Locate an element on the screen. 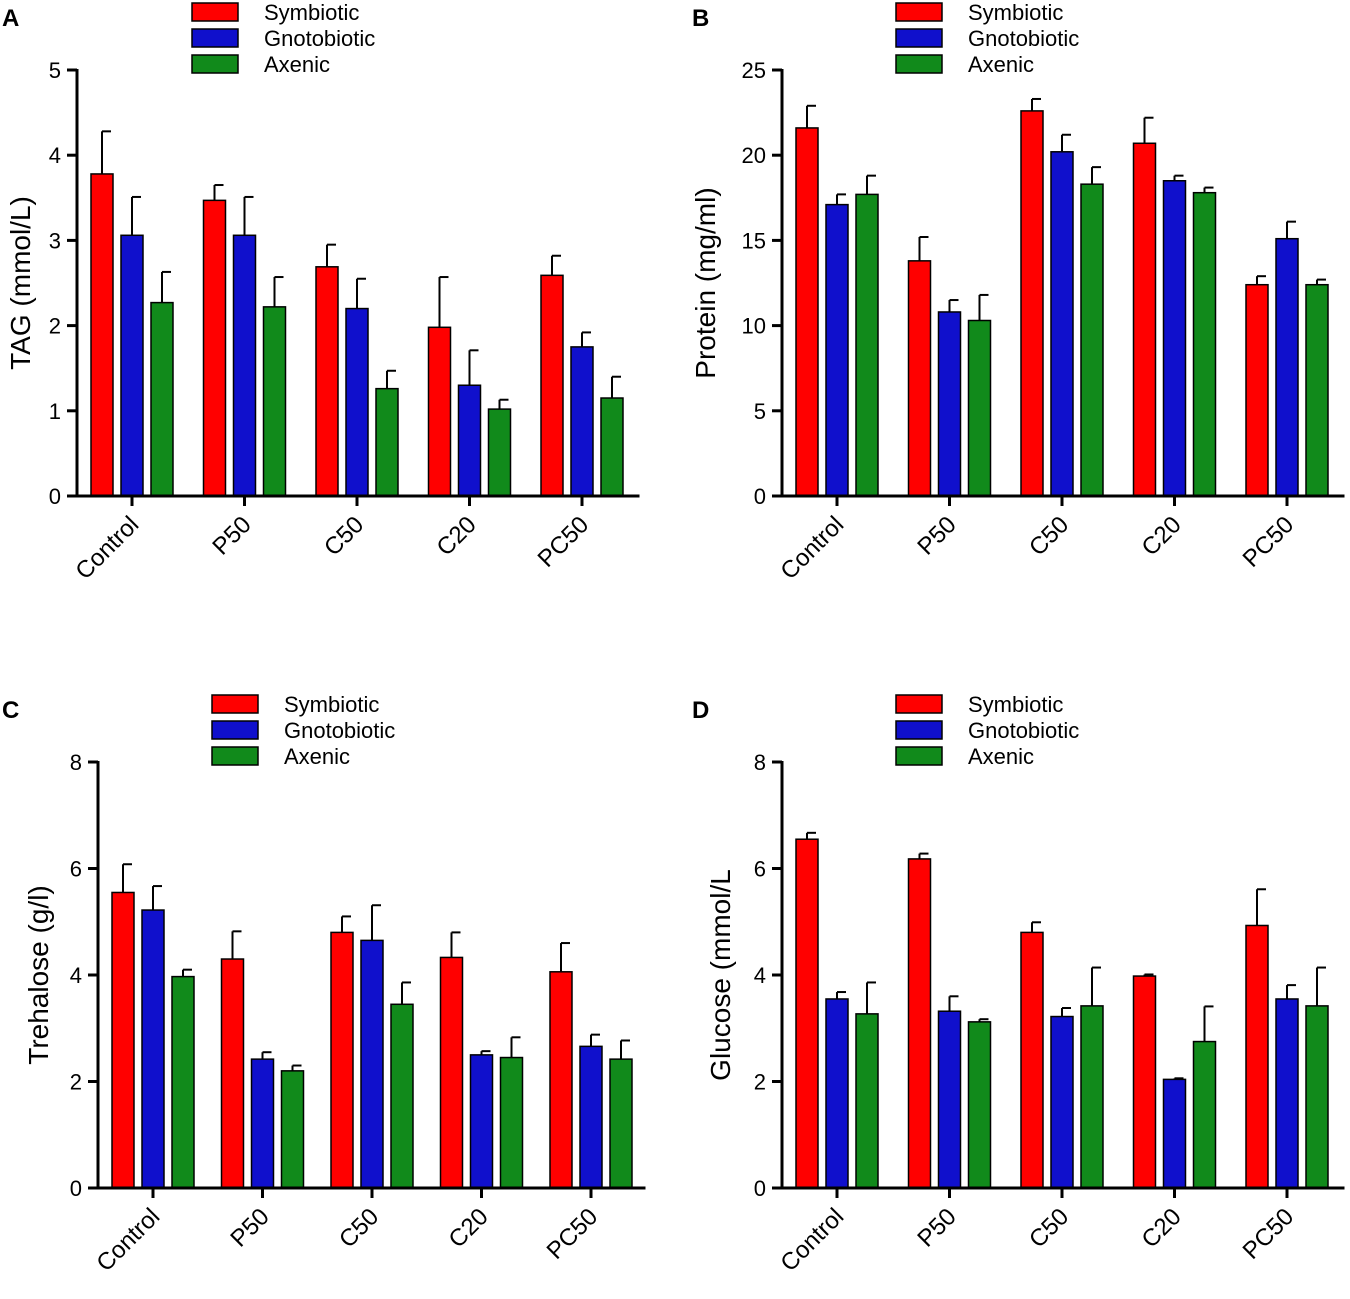  bar-axenic-p50 is located at coordinates (292, 1129).